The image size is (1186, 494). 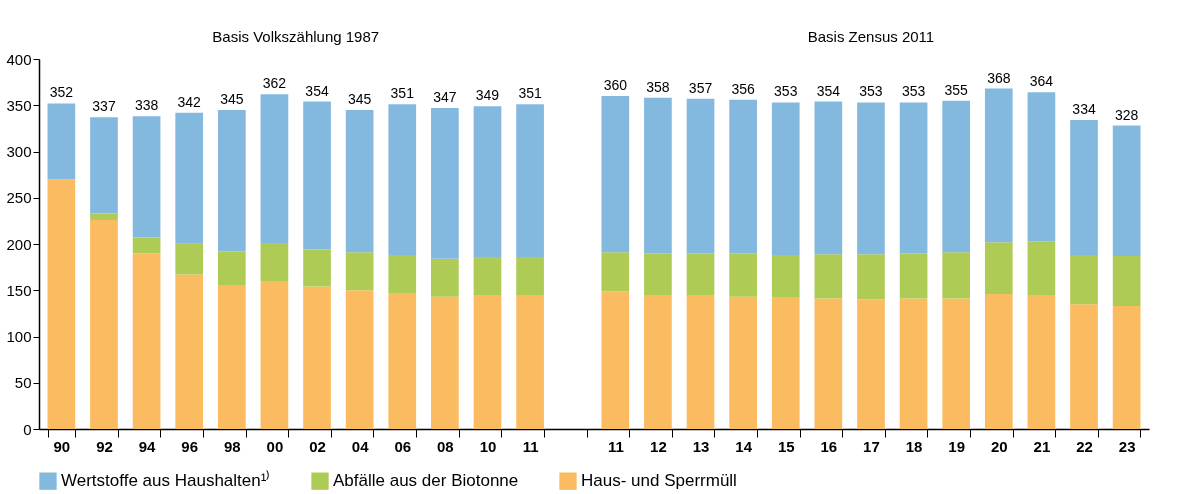 What do you see at coordinates (359, 98) in the screenshot?
I see `total-label: 345` at bounding box center [359, 98].